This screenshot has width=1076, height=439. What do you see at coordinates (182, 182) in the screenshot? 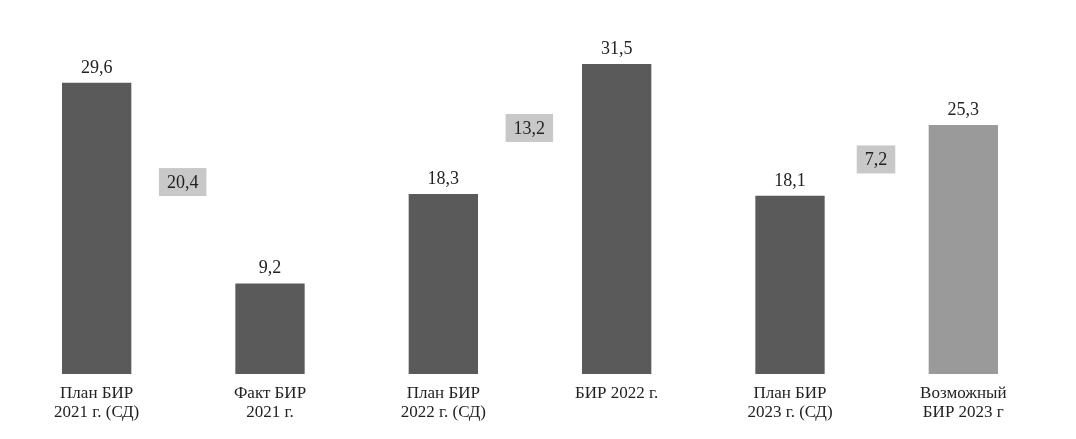
I see `annotation: 20,4` at bounding box center [182, 182].